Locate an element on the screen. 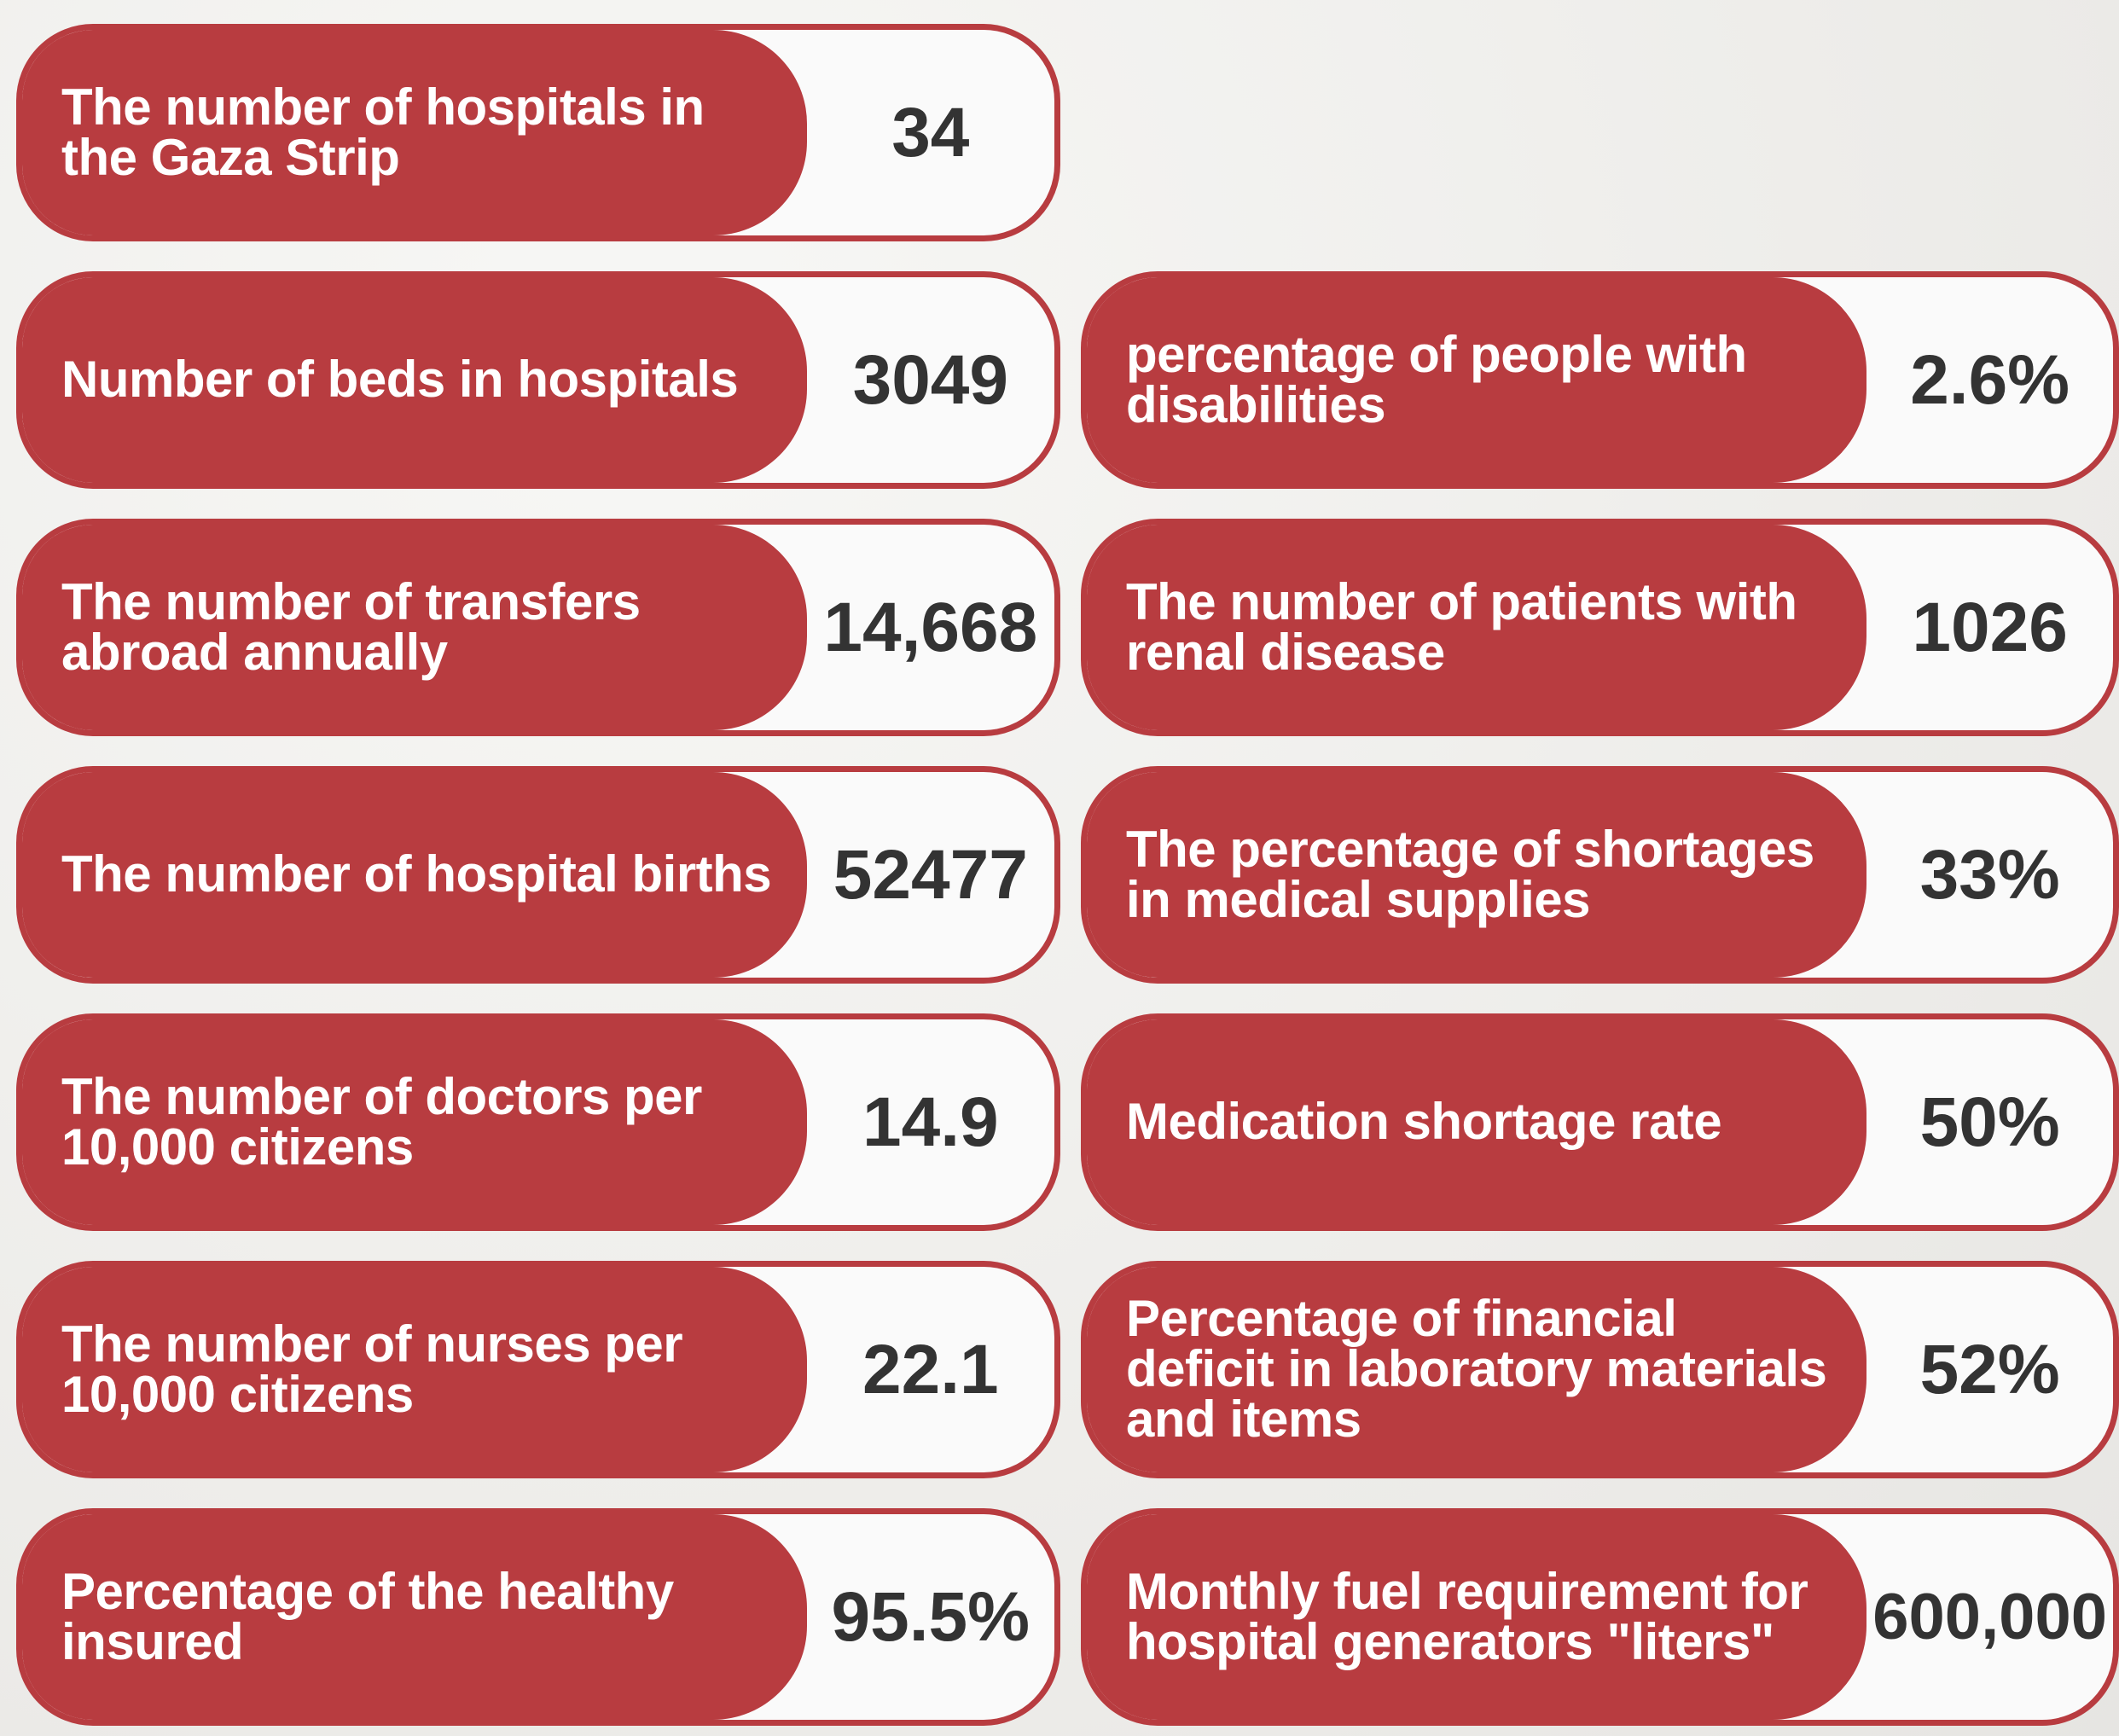 This screenshot has height=1736, width=2119. stat-value: 52% is located at coordinates (1990, 1369).